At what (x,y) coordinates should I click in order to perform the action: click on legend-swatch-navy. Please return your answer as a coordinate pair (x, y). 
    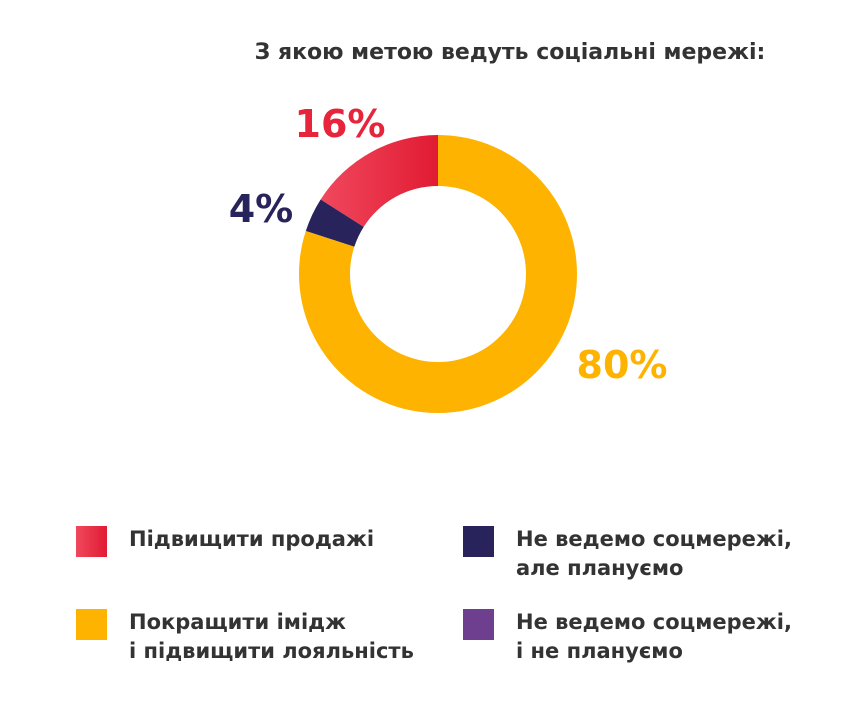
    Looking at the image, I should click on (478, 541).